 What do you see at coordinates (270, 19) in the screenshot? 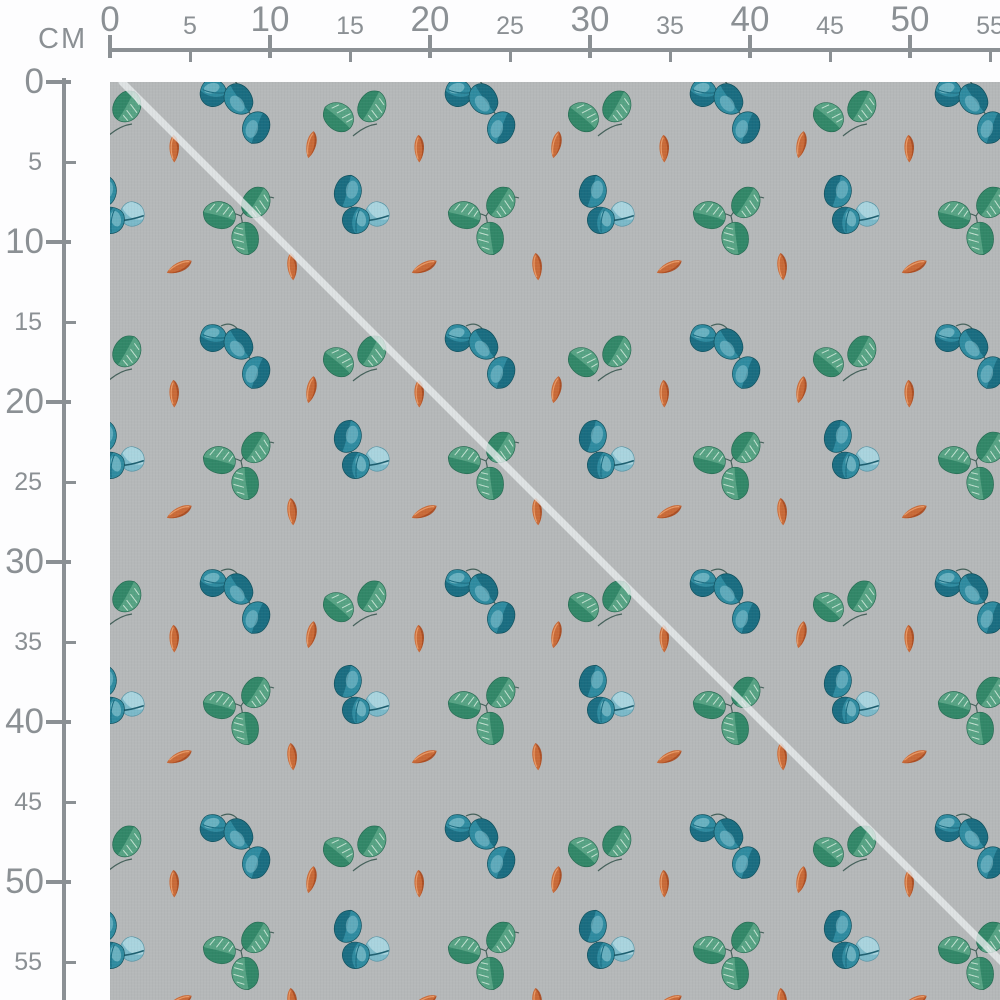
I see `h-ruler-label: 10` at bounding box center [270, 19].